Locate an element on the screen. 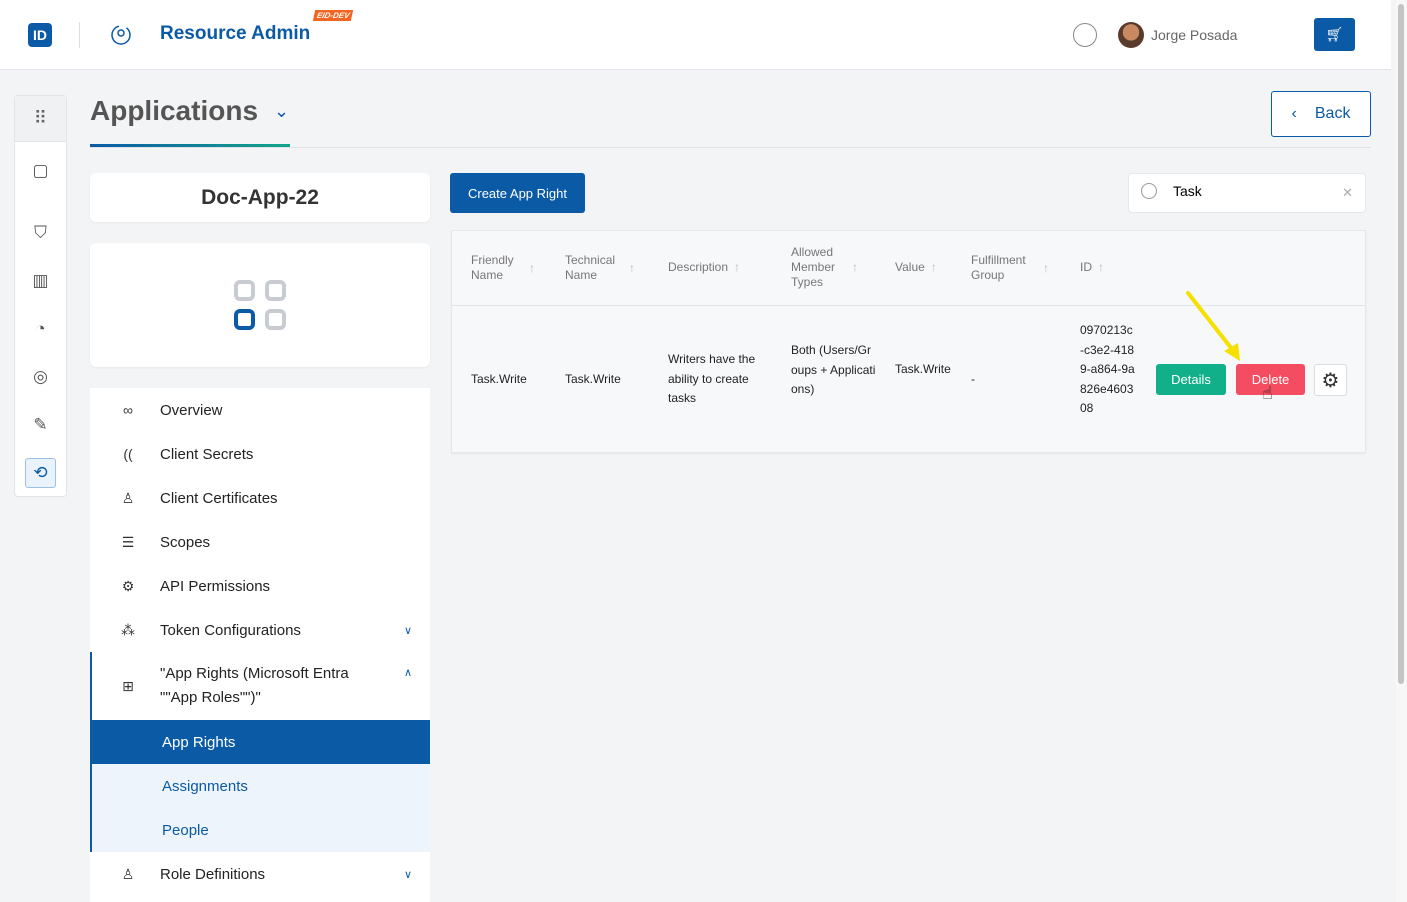 This screenshot has height=902, width=1407. cell-technical-name: Task.Write is located at coordinates (593, 379).